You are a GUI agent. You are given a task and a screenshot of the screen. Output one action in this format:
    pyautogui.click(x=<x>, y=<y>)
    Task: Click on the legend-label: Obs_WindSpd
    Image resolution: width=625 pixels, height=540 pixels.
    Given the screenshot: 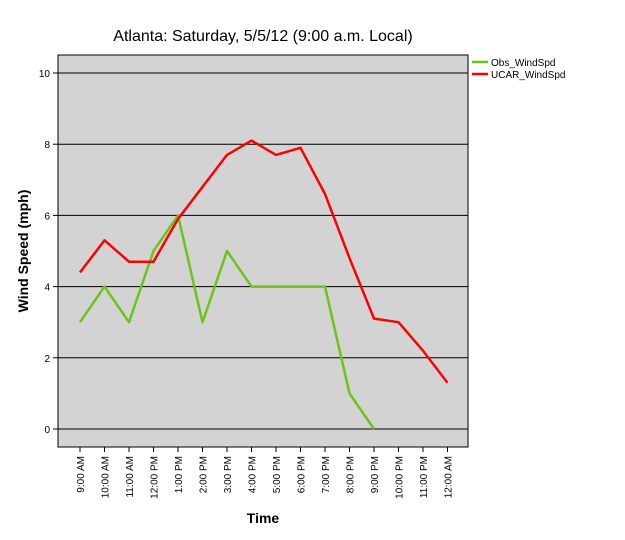 What is the action you would take?
    pyautogui.click(x=523, y=63)
    